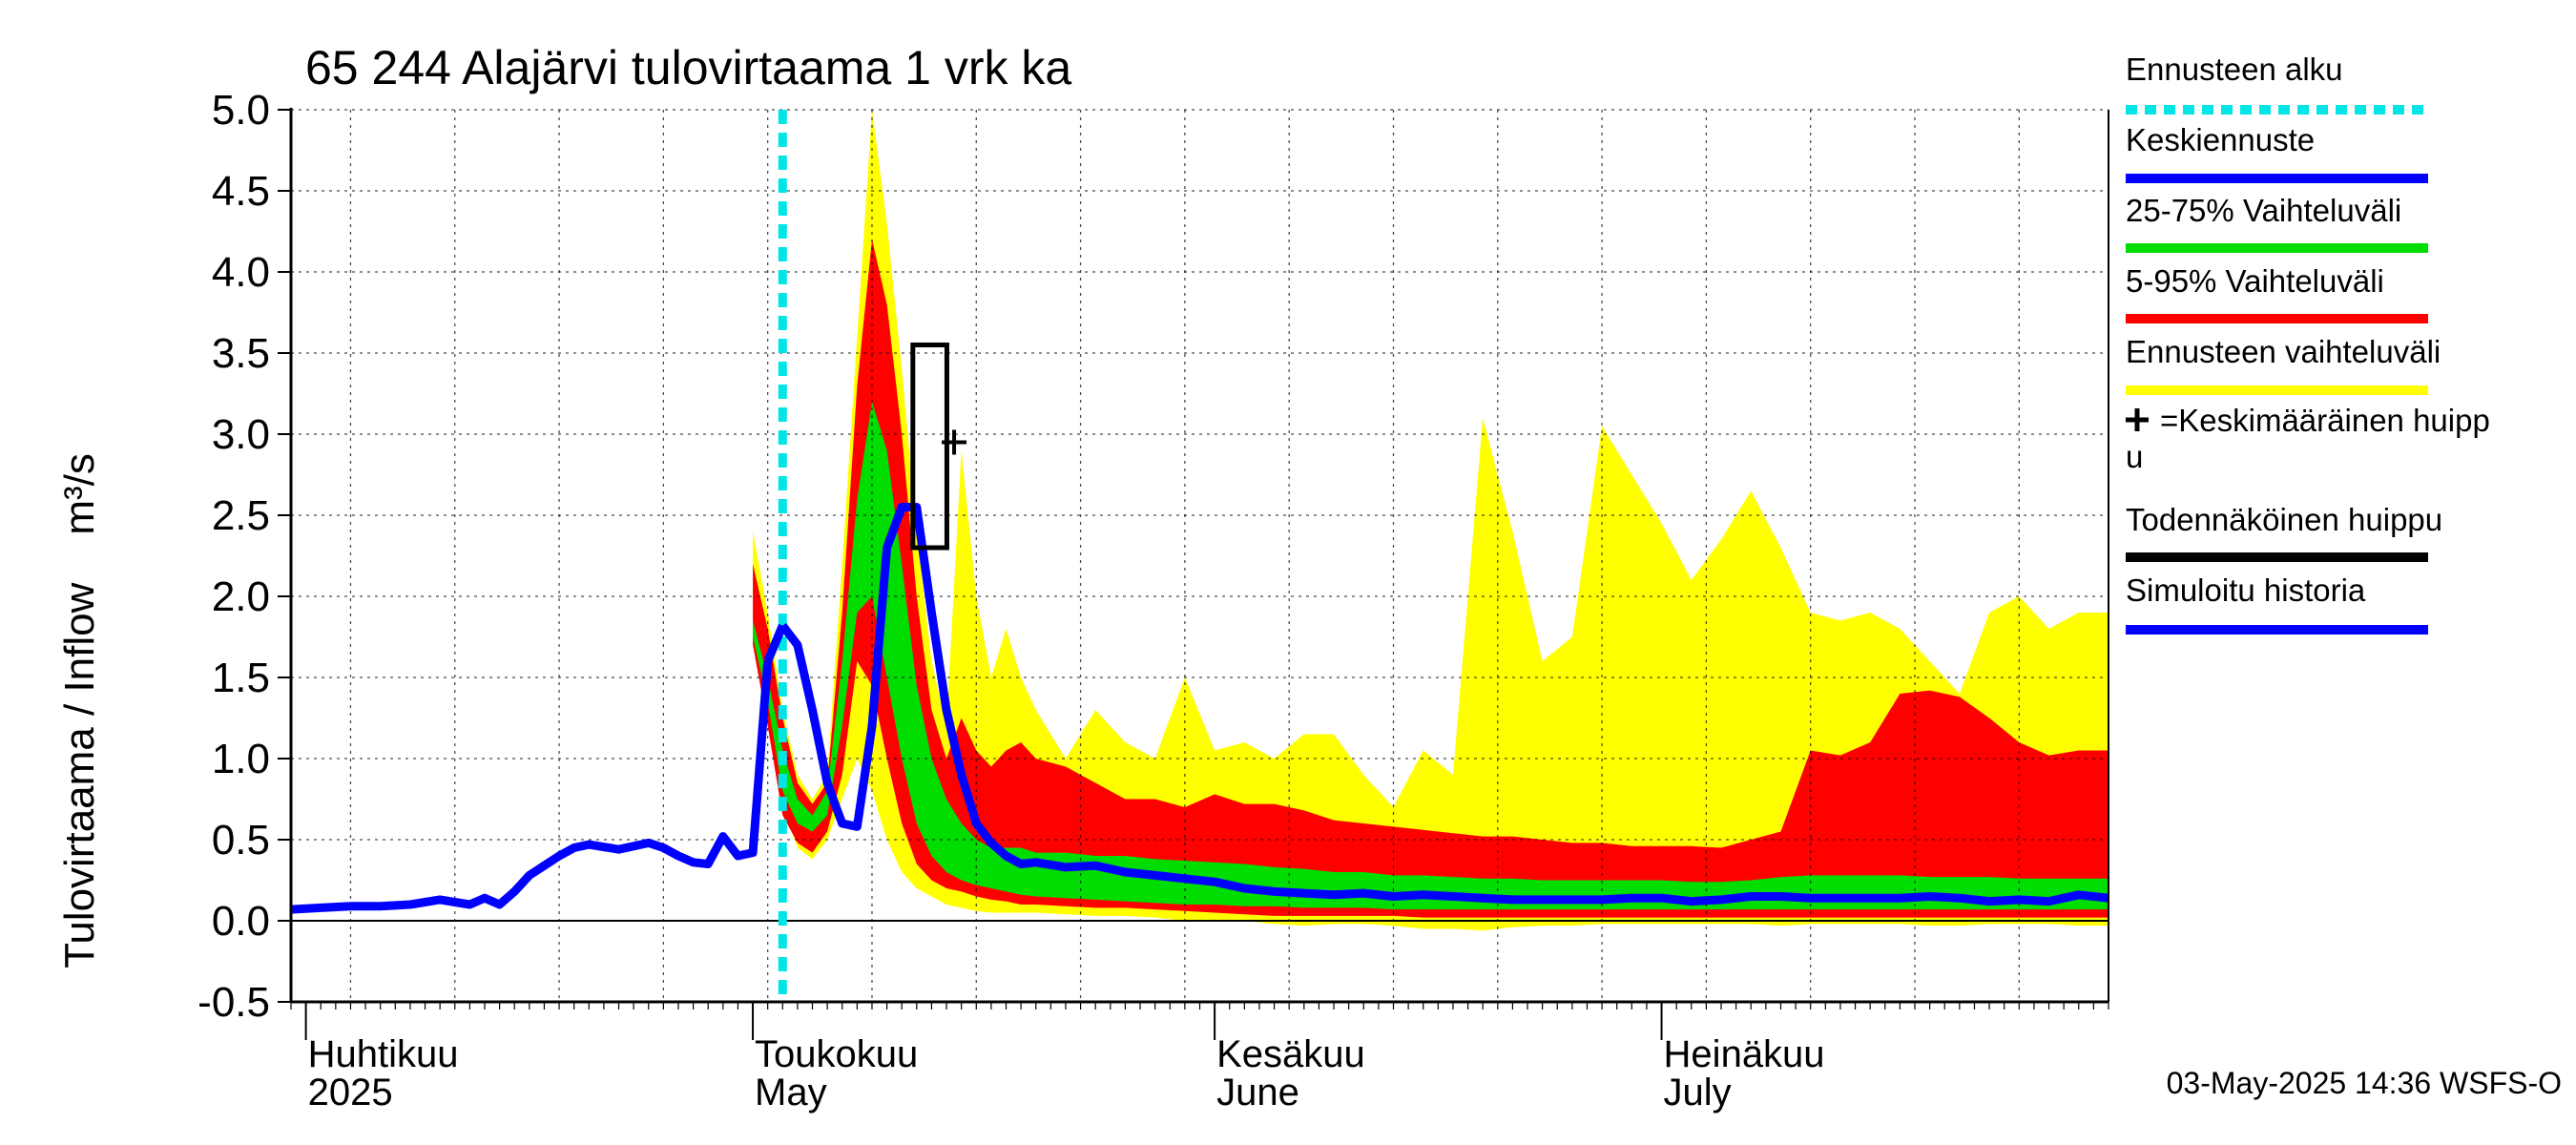 This screenshot has height=1145, width=2576. What do you see at coordinates (241, 596) in the screenshot?
I see `y-tick-label: 2.0` at bounding box center [241, 596].